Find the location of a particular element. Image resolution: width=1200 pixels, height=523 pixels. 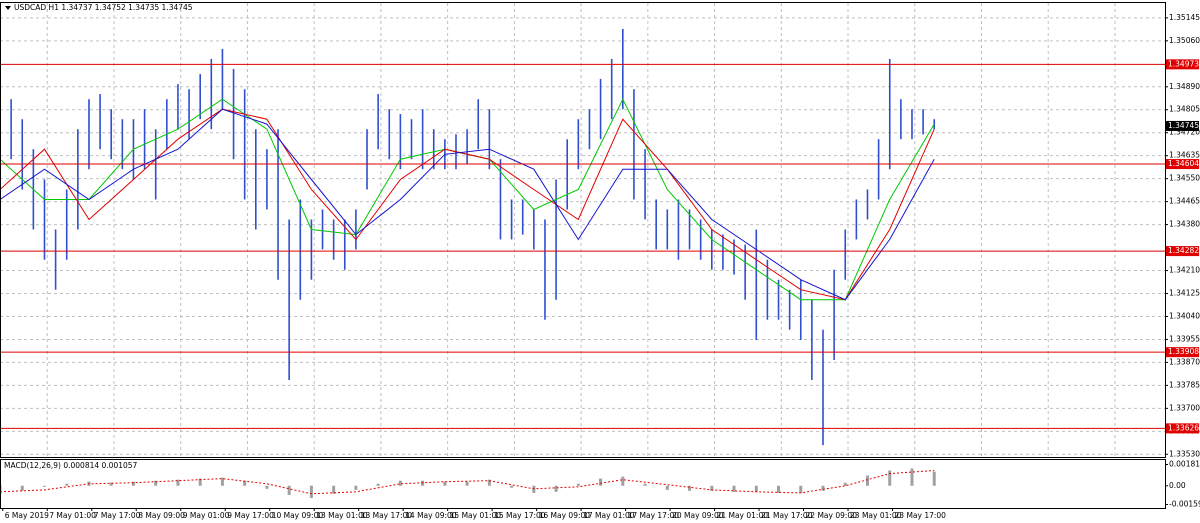

x-tick-label: 22 May 09:00 is located at coordinates (832, 515).